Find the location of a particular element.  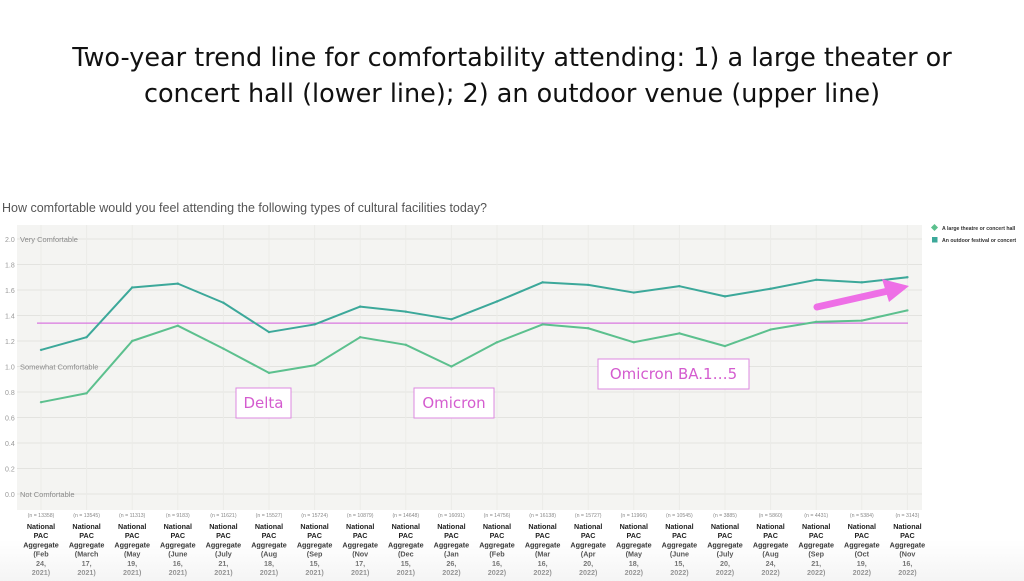

y-tick-label: 0.6 is located at coordinates (10, 419).